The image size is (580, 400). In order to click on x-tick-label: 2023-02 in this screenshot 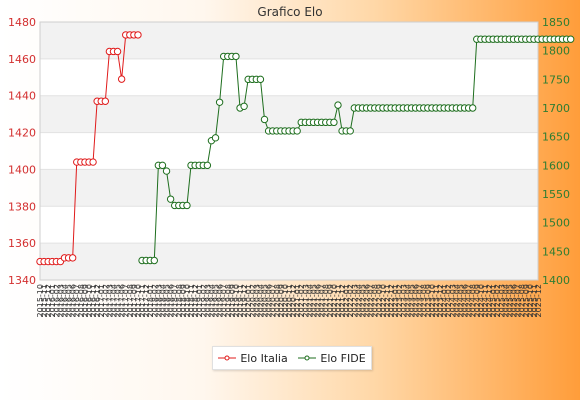, I will do `click(399, 300)`.